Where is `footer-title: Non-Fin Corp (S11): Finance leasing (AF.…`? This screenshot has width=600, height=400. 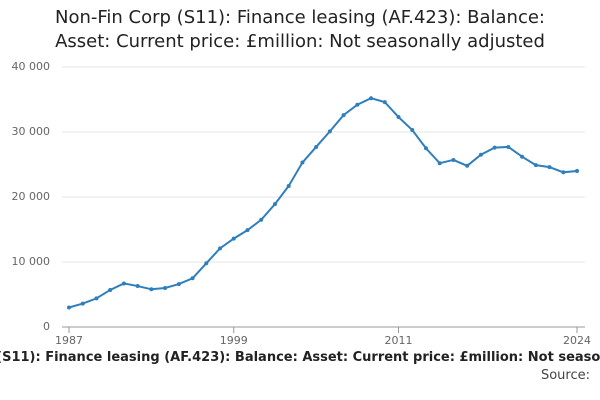
footer-title: Non-Fin Corp (S11): Finance leasing (AF.… is located at coordinates (300, 357).